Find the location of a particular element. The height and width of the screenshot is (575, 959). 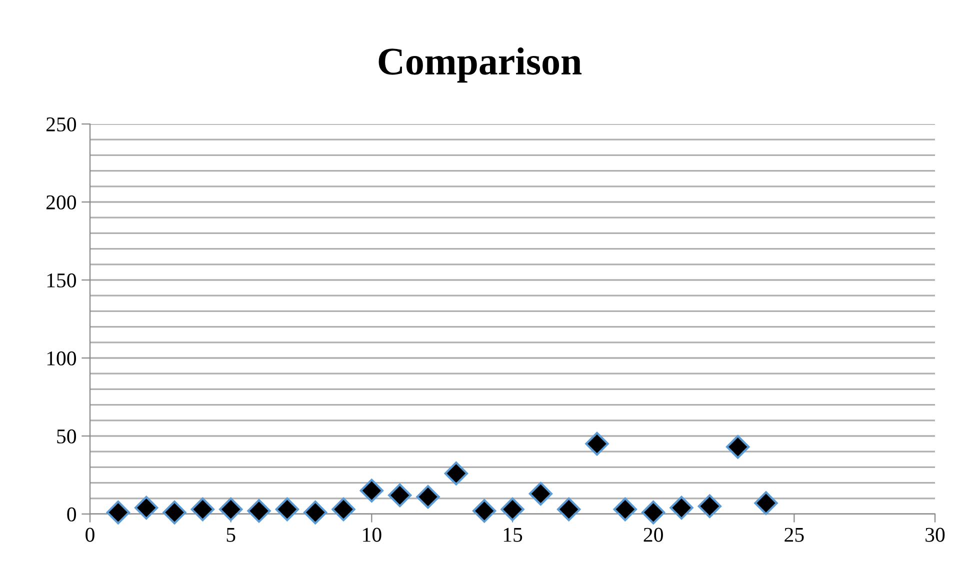

x-tick-label: 20 is located at coordinates (653, 535).